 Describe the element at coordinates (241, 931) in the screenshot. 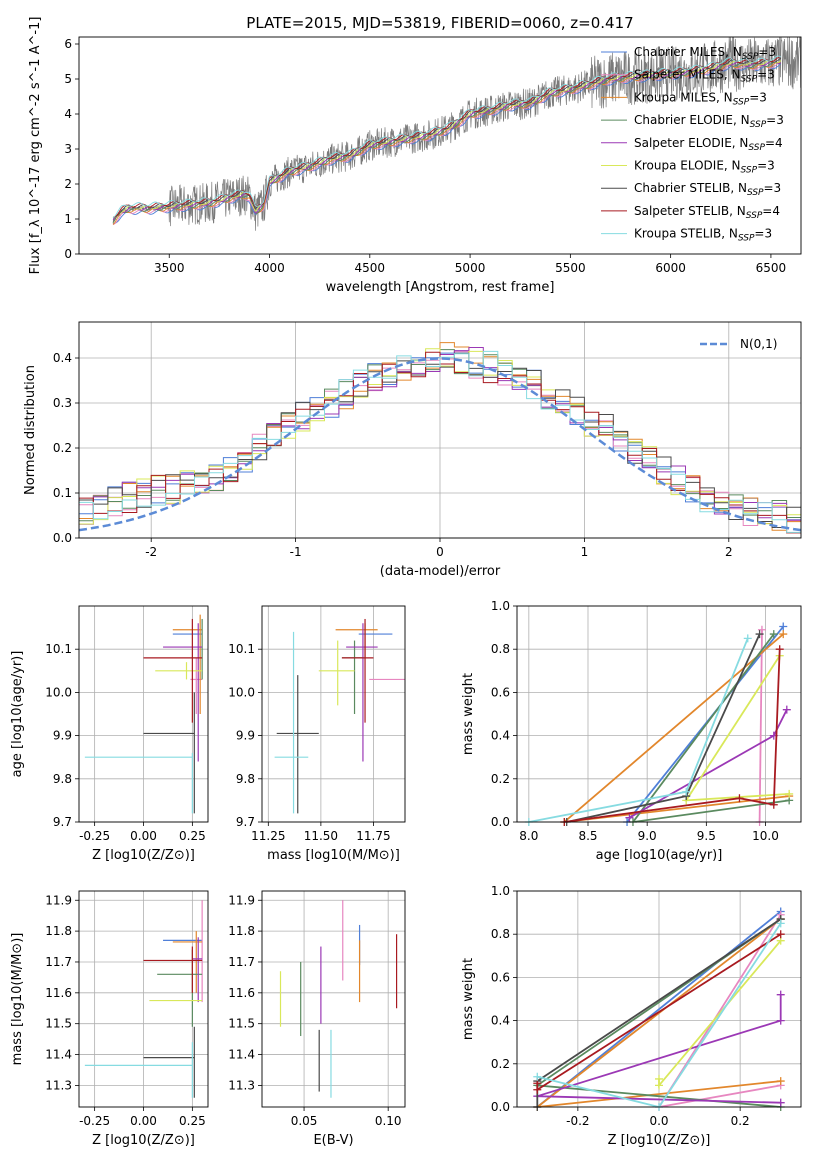

I see `y-tick-label: 11.8` at that location.